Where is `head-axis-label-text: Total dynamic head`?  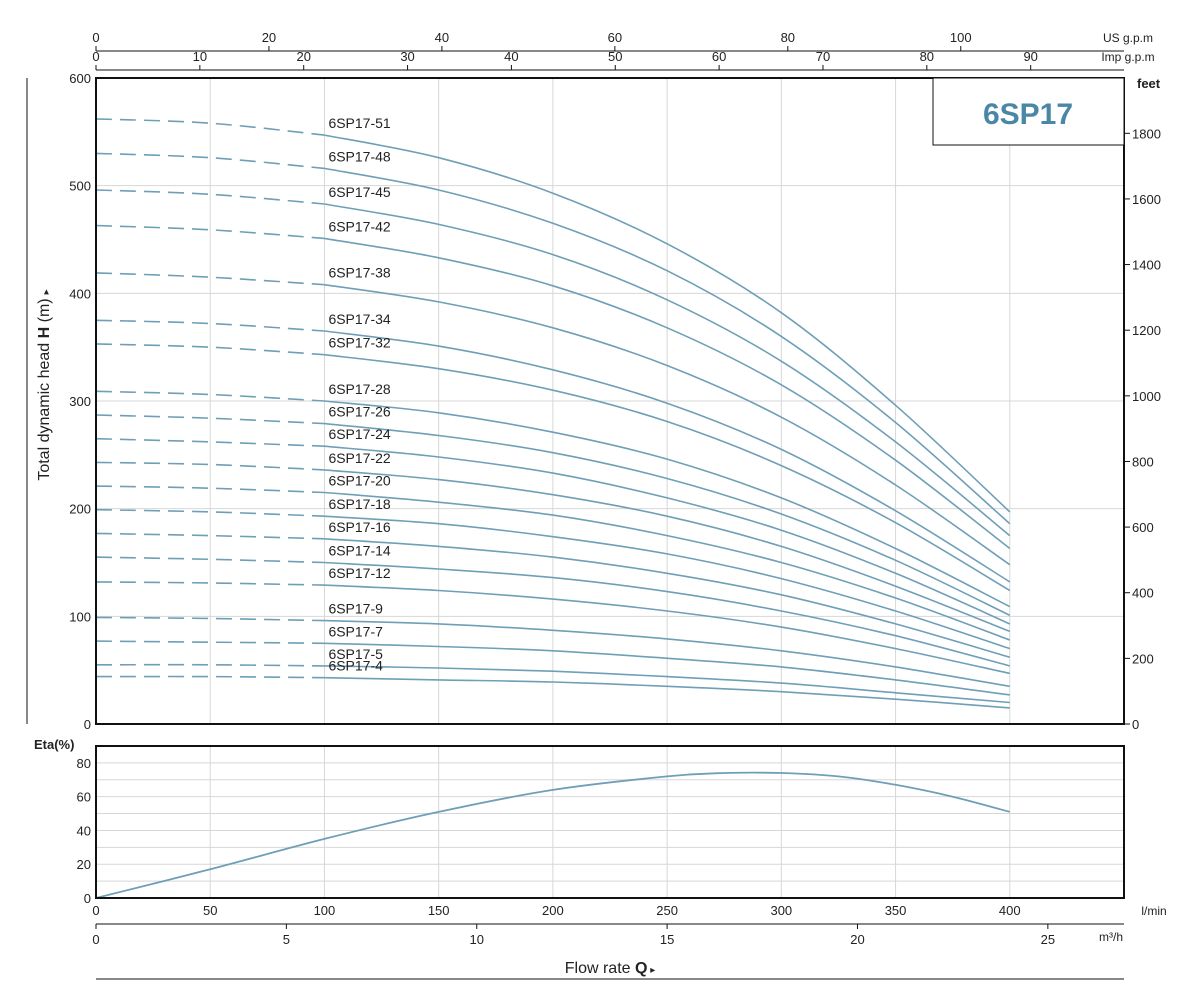 head-axis-label-text: Total dynamic head is located at coordinates (44, 409).